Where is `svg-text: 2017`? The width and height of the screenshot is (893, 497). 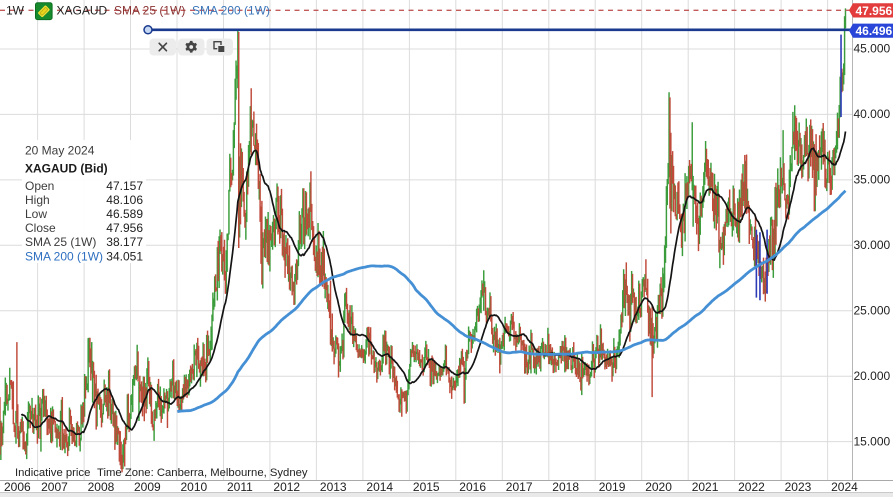
svg-text: 2017 is located at coordinates (519, 487).